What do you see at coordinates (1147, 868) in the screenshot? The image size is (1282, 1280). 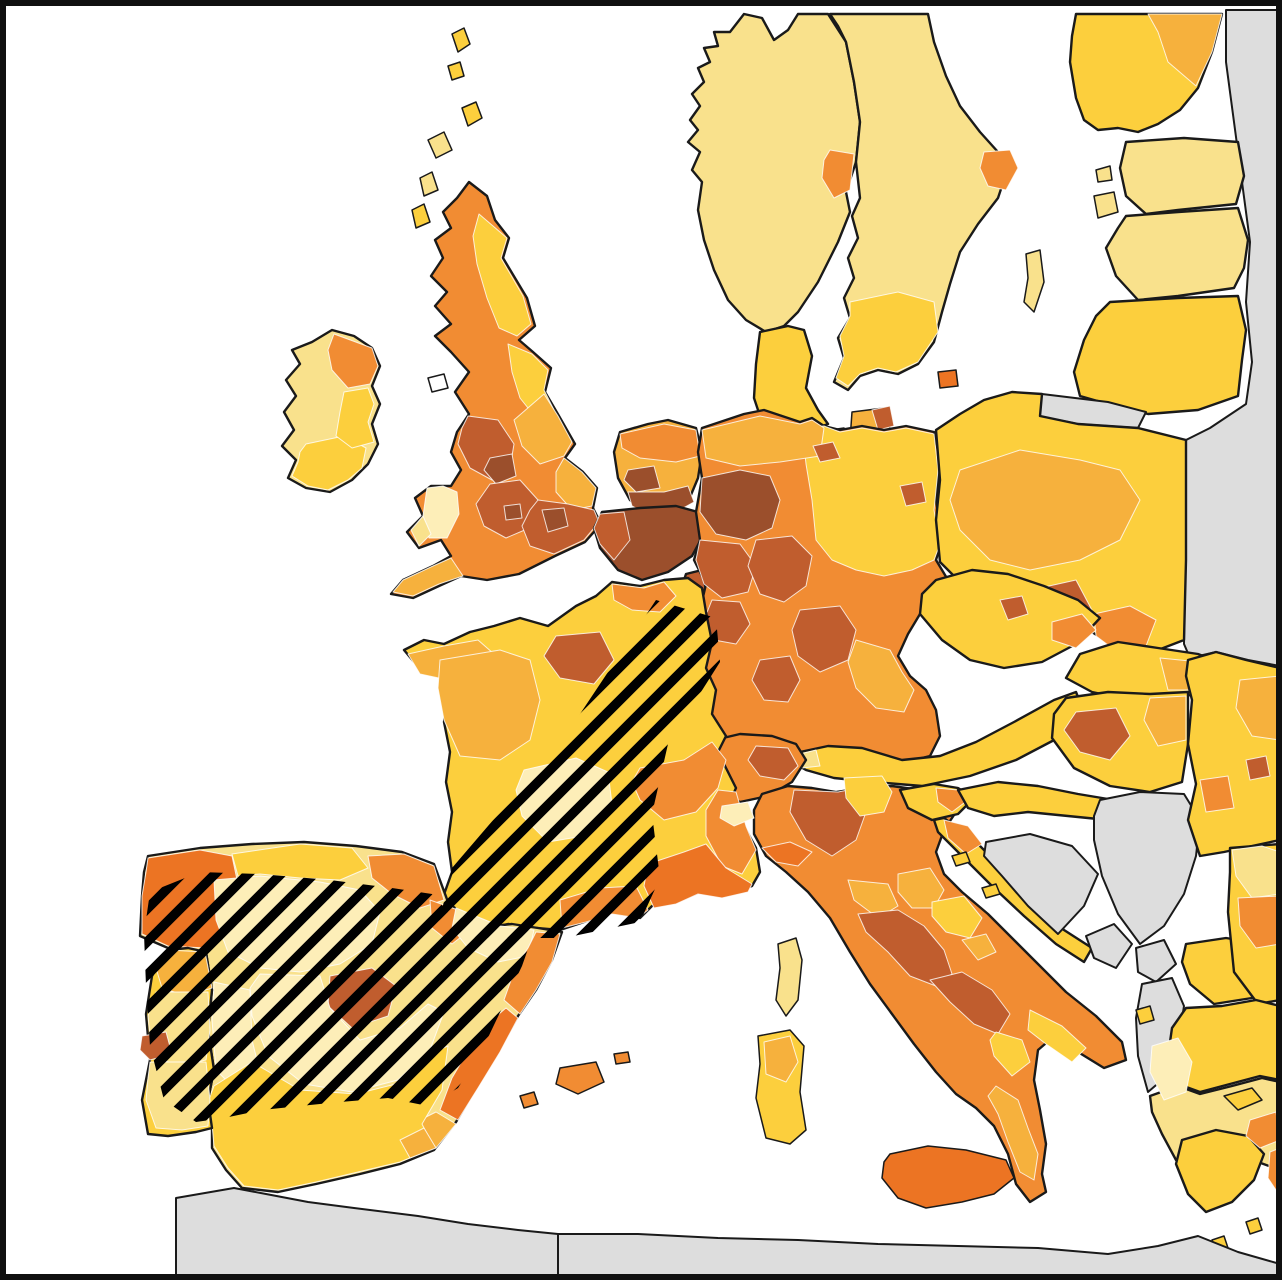 I see `region-serbia-nodata` at bounding box center [1147, 868].